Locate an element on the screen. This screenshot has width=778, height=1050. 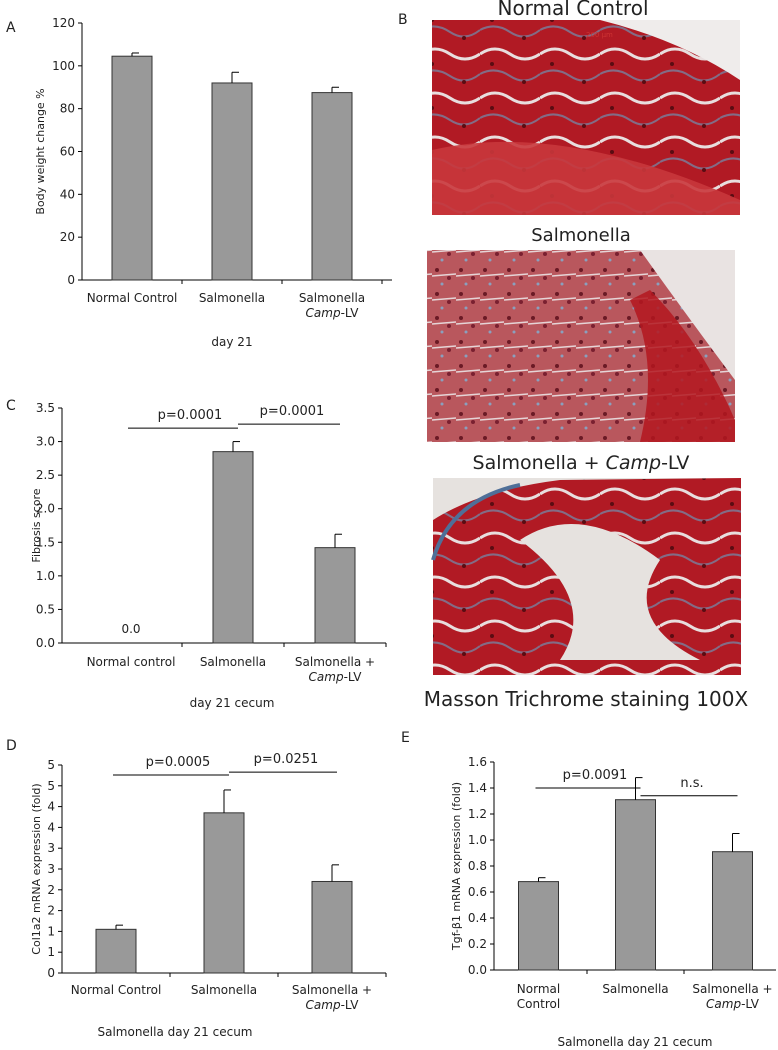
y-axis-label: Body weight change % is located at coordinates (40, 151).